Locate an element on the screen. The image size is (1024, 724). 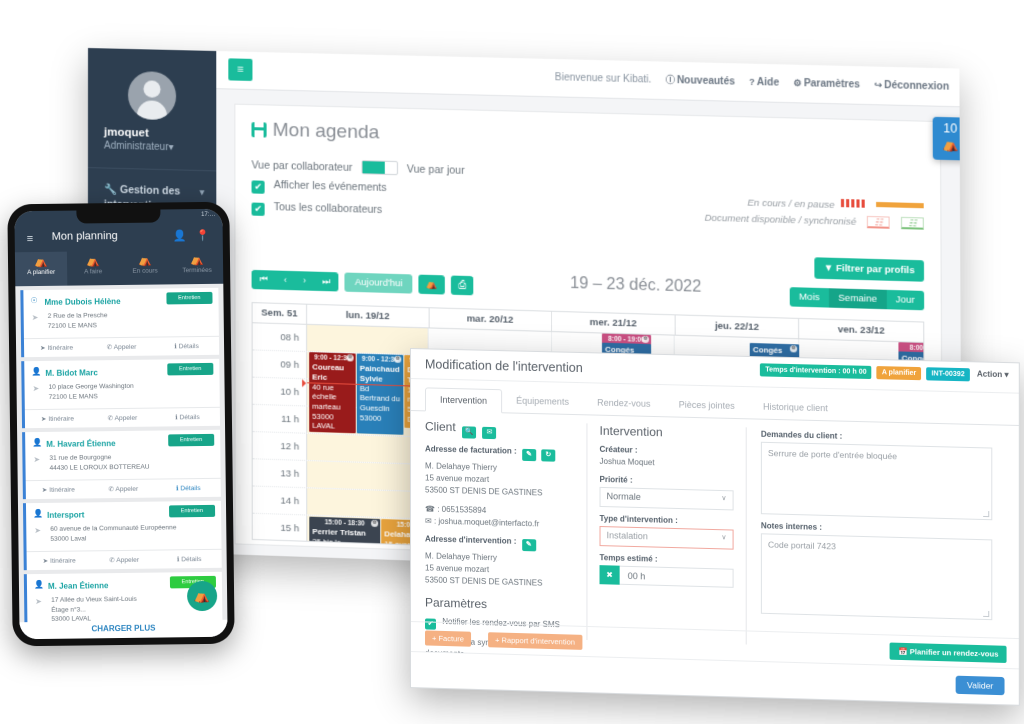
nav-parametres-label: Paramètres is located at coordinates (831, 84).